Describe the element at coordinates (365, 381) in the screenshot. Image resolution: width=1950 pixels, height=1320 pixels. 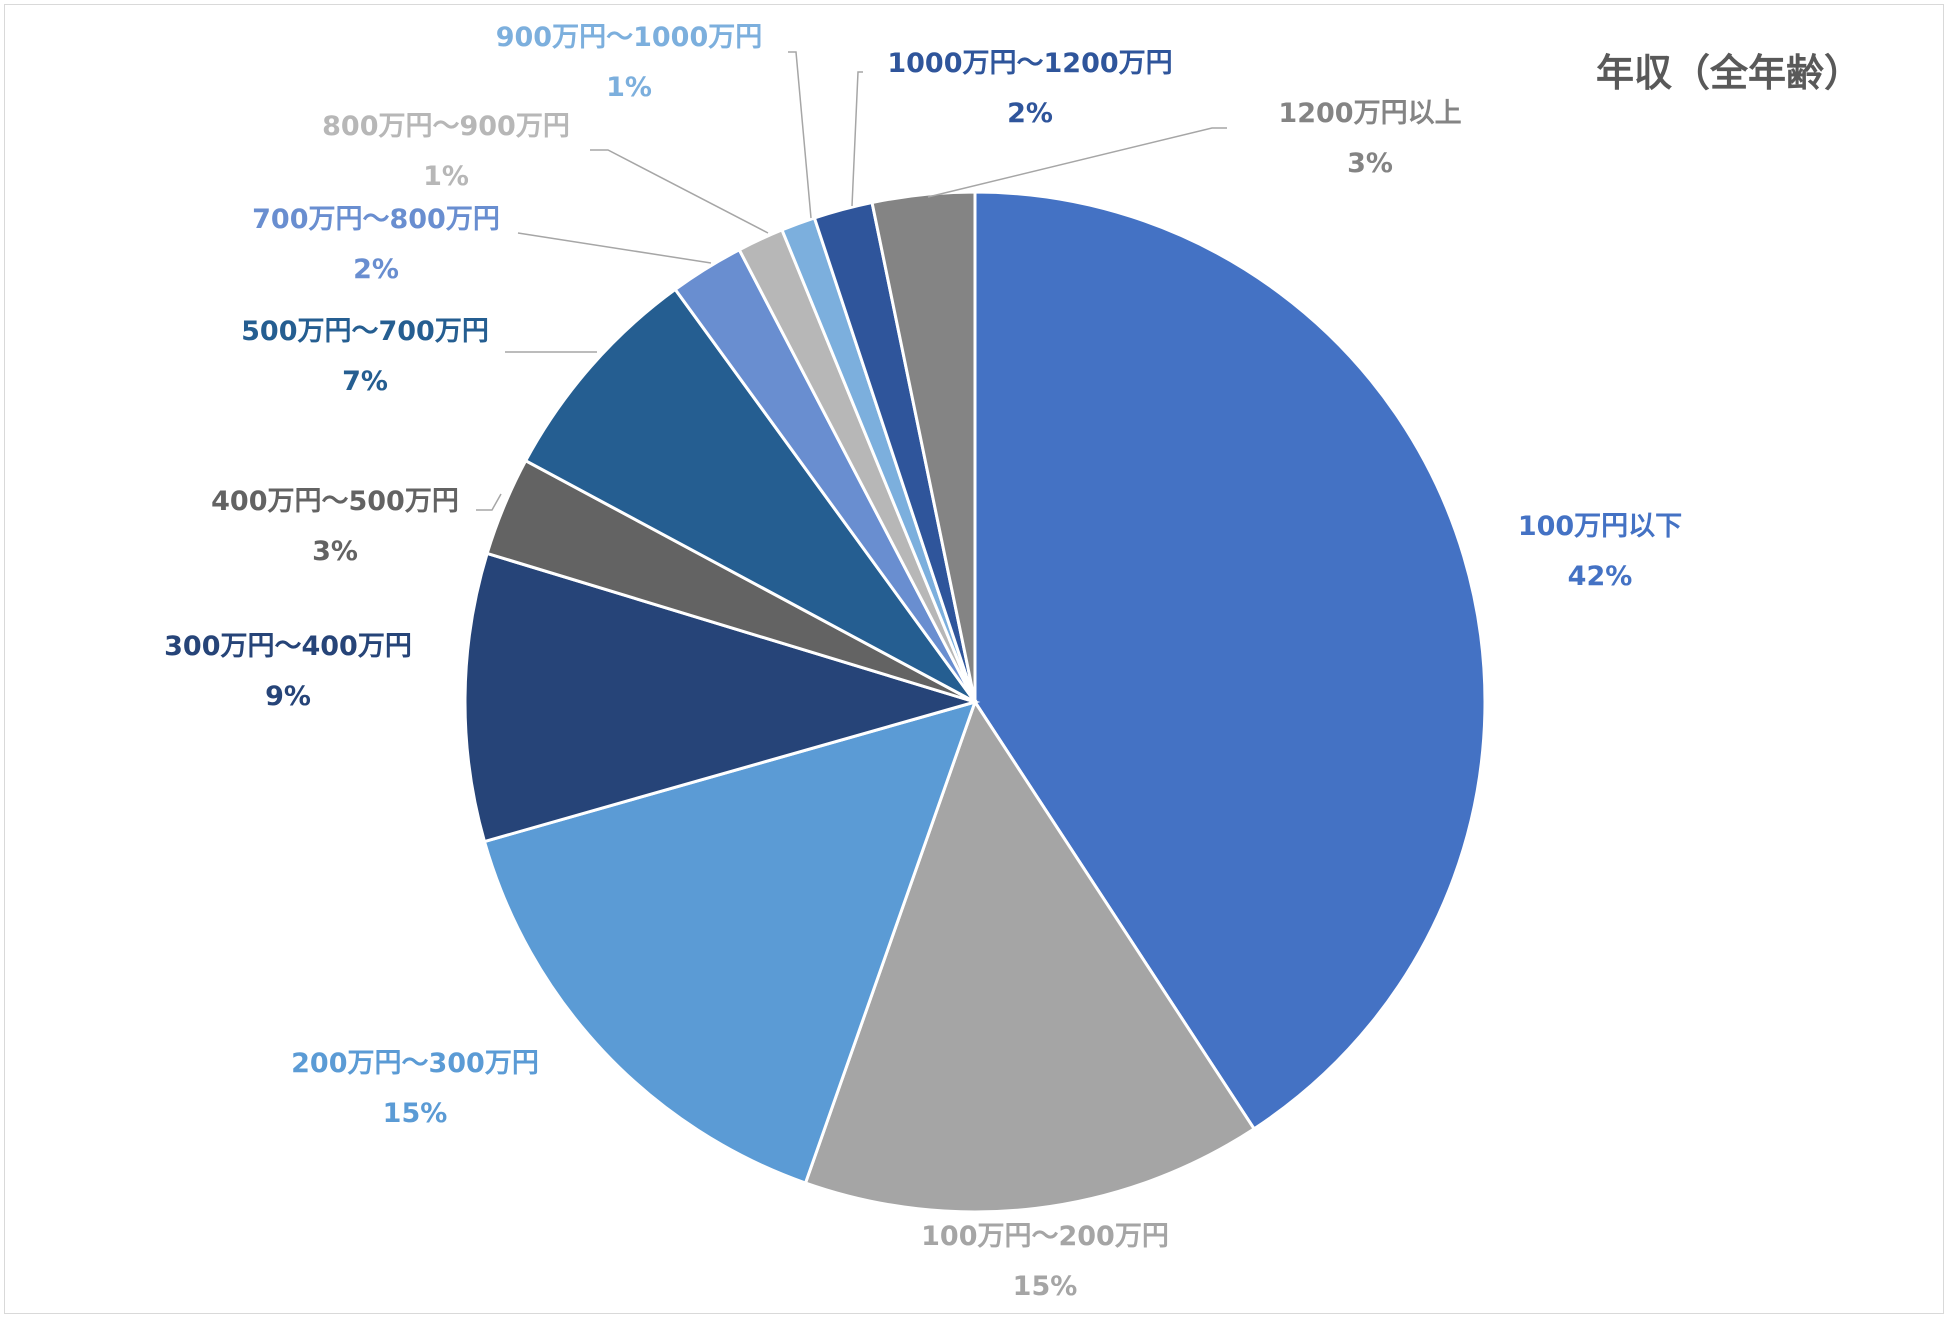
I see `slice-percent-label: 7%` at that location.